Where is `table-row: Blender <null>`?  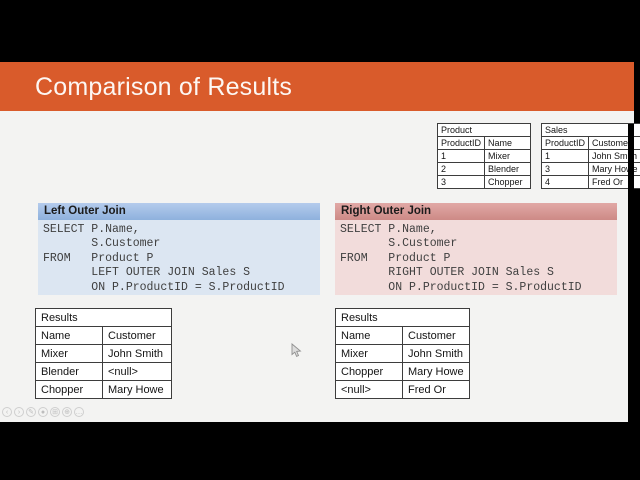 table-row: Blender <null> is located at coordinates (103, 371).